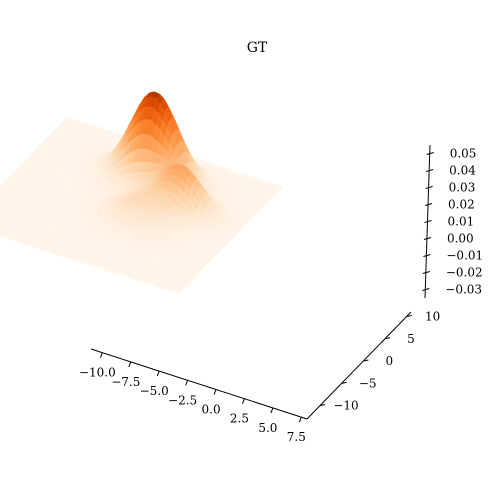 The image size is (500, 500). Describe the element at coordinates (368, 383) in the screenshot. I see `y-tick-label: −5` at that location.